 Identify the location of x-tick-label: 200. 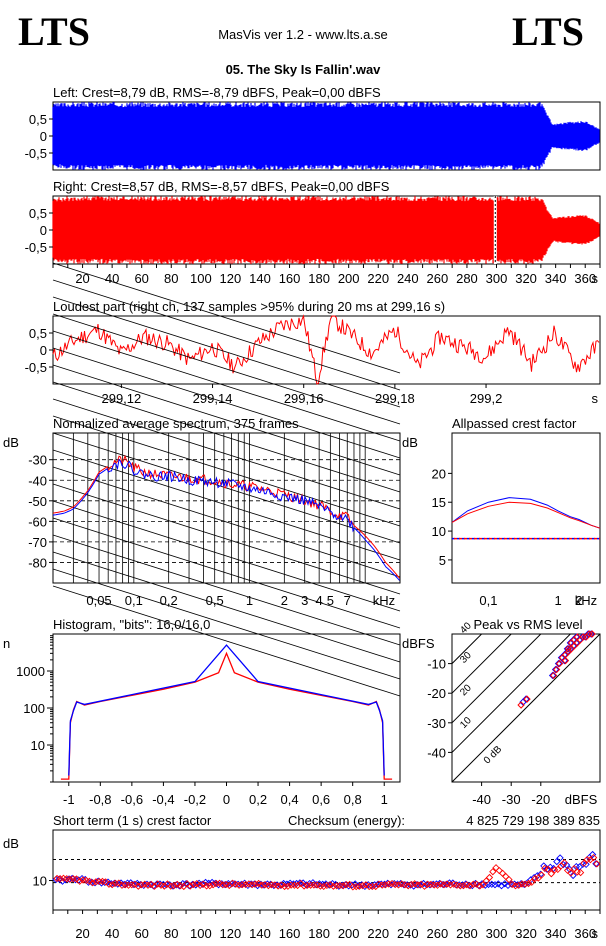
(349, 933).